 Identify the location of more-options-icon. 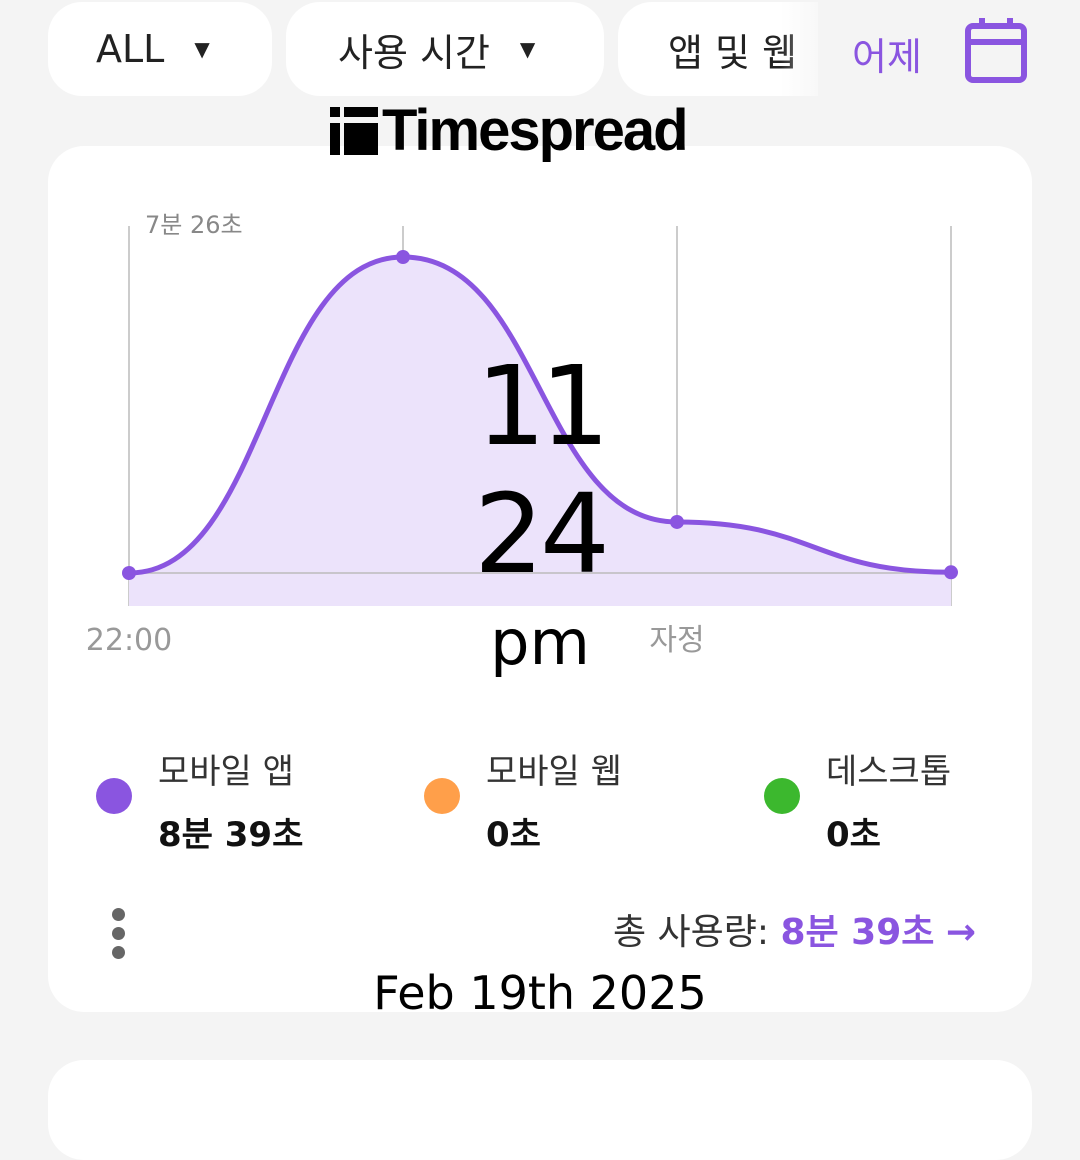
(120, 936).